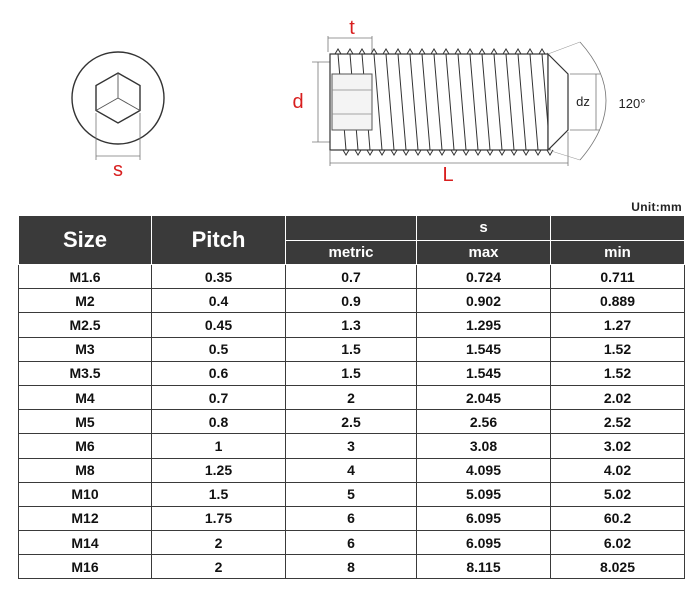  What do you see at coordinates (218, 518) in the screenshot?
I see `pitch-cell: 1.75` at bounding box center [218, 518].